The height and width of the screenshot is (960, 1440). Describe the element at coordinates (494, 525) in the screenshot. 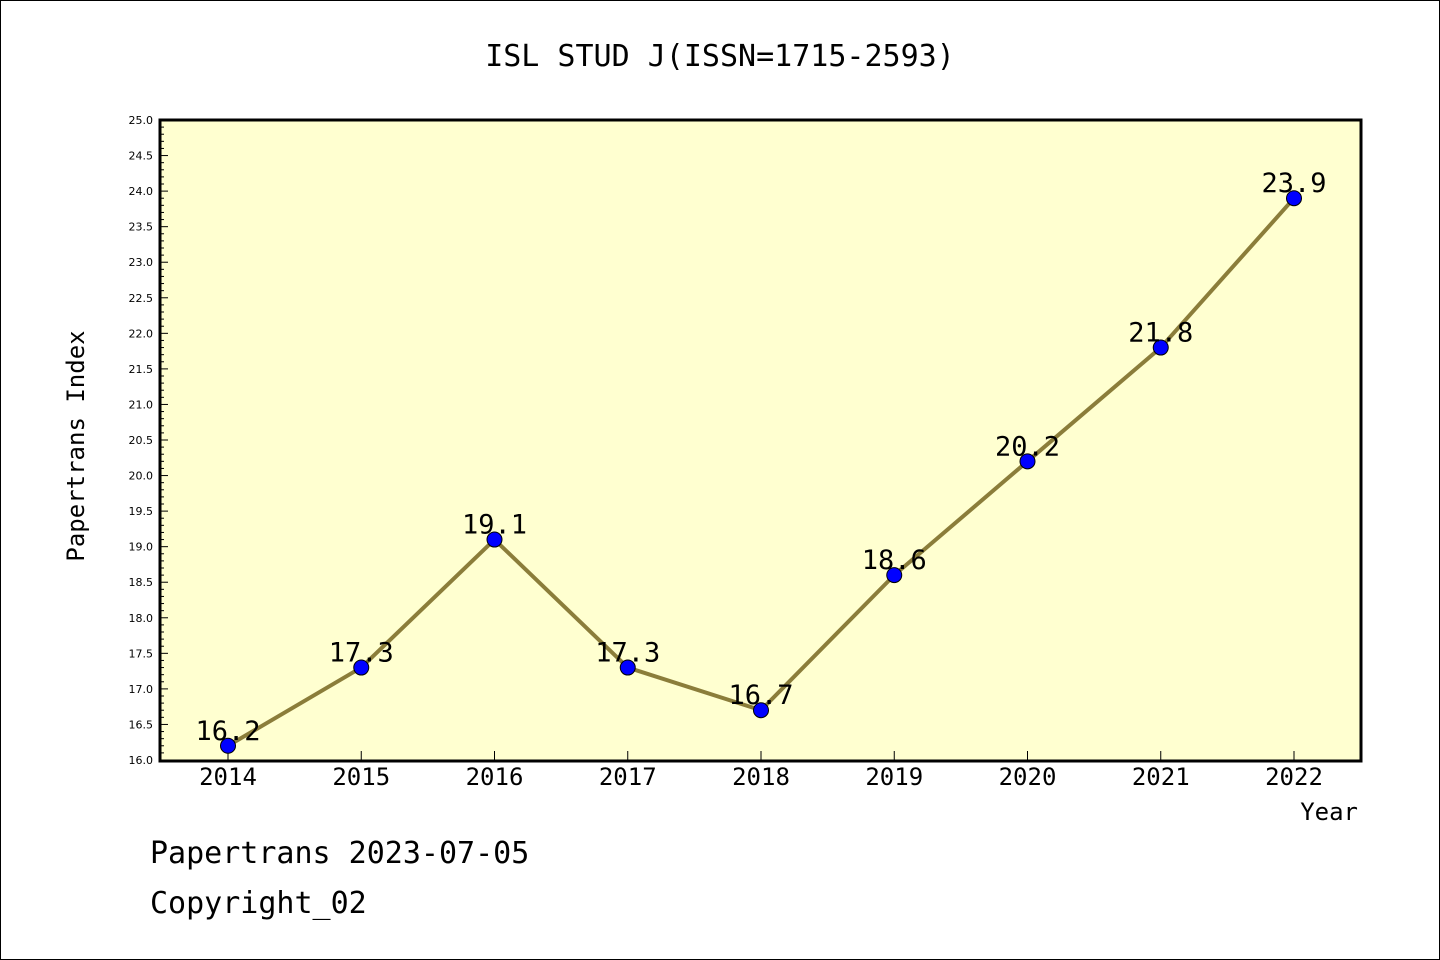

I see `data-label: 19.1` at that location.